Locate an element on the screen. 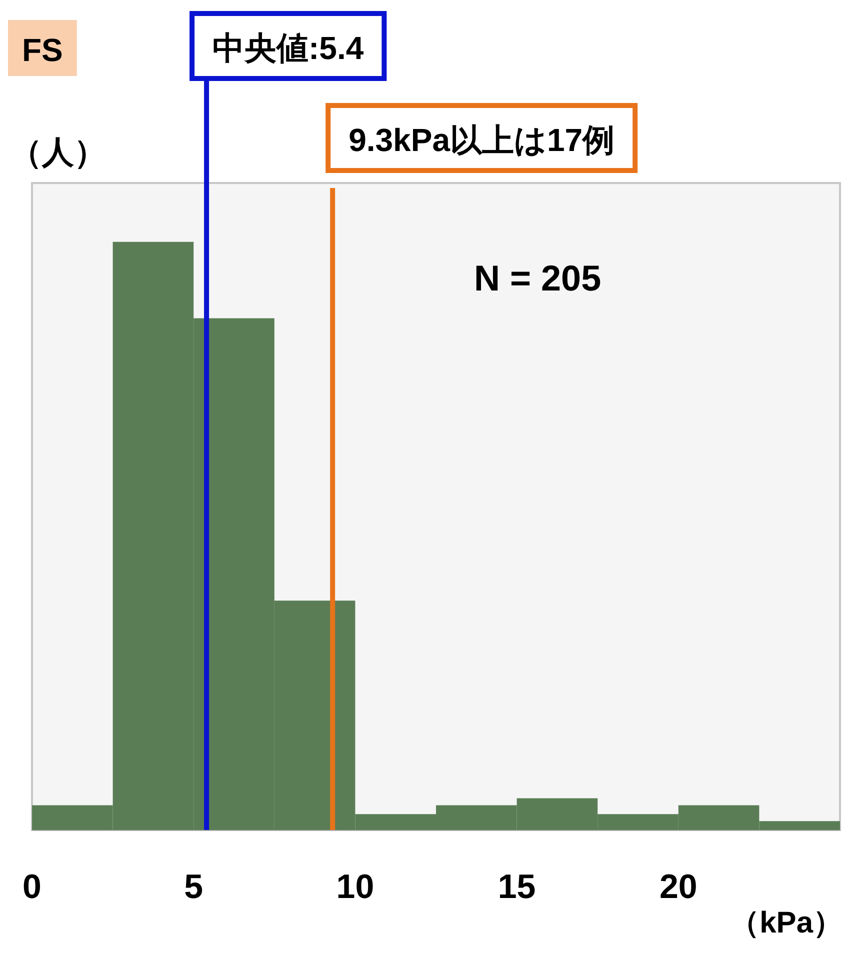 This screenshot has width=853, height=958. x-tick-label: 5 is located at coordinates (194, 887).